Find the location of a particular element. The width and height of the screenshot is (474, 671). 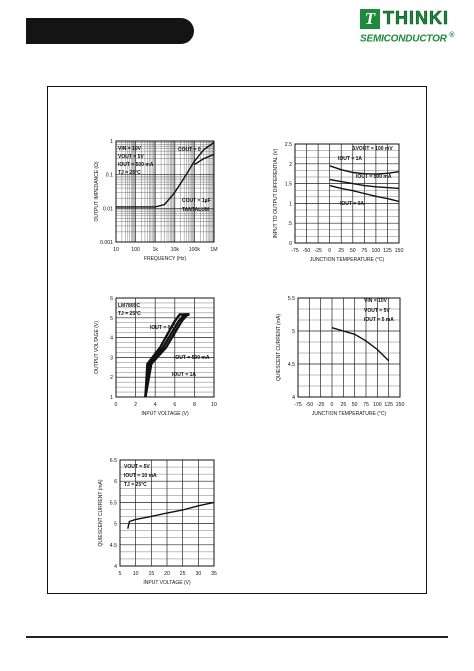

c1-x-tick-label: 10 is located at coordinates (116, 250).